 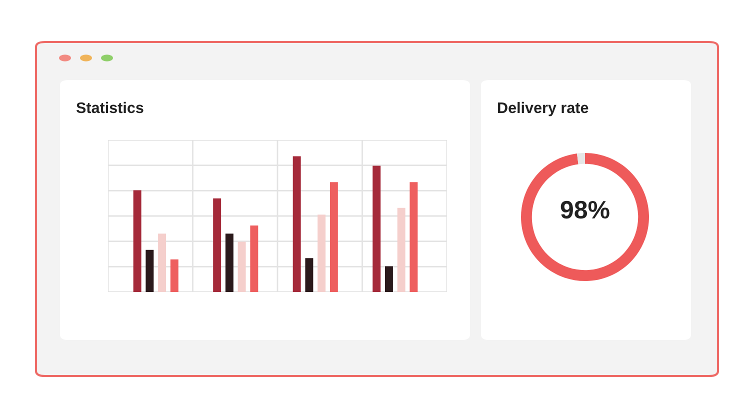 What do you see at coordinates (543, 109) in the screenshot?
I see `chart-title: Delivery rate` at bounding box center [543, 109].